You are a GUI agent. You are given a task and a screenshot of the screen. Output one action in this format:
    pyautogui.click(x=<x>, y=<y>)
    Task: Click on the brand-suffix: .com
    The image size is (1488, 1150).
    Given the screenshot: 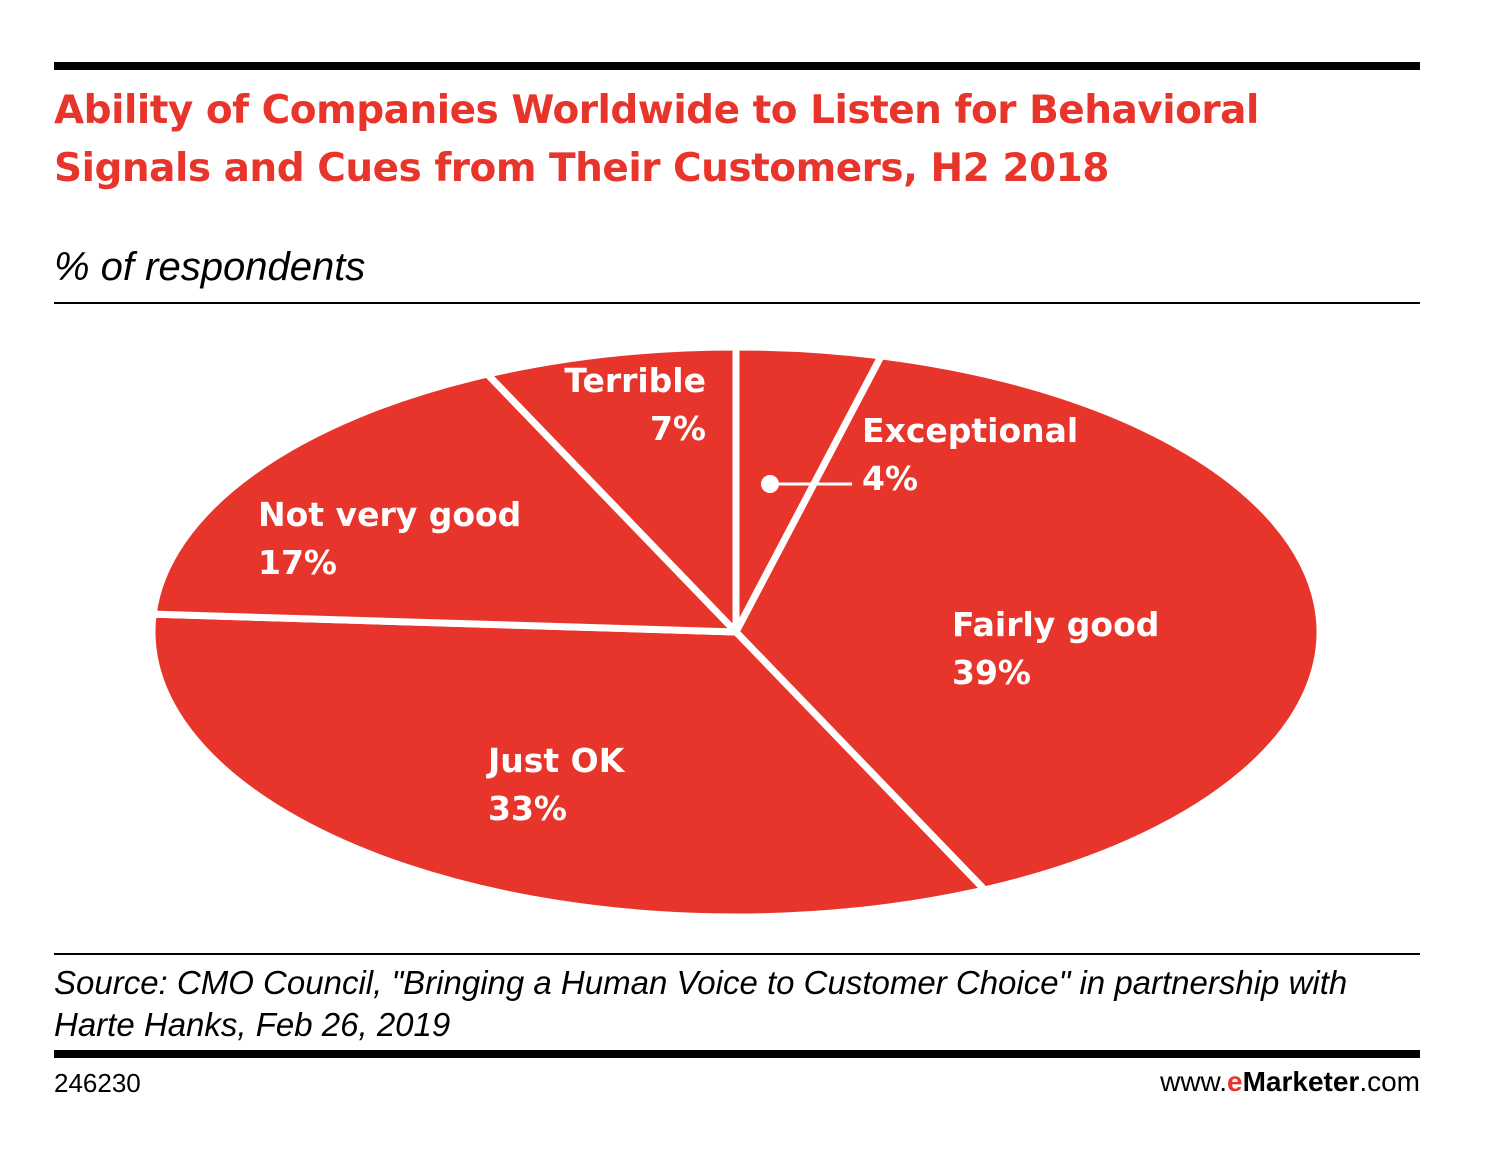 What is the action you would take?
    pyautogui.click(x=1389, y=1081)
    